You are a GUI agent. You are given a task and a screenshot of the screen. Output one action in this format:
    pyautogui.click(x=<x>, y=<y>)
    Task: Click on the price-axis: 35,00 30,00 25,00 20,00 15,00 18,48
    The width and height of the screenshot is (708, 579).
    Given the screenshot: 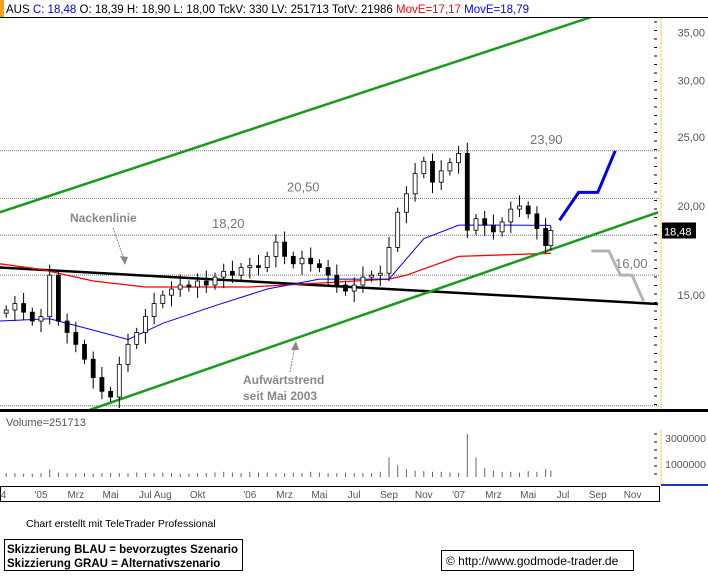 What is the action you would take?
    pyautogui.click(x=679, y=214)
    